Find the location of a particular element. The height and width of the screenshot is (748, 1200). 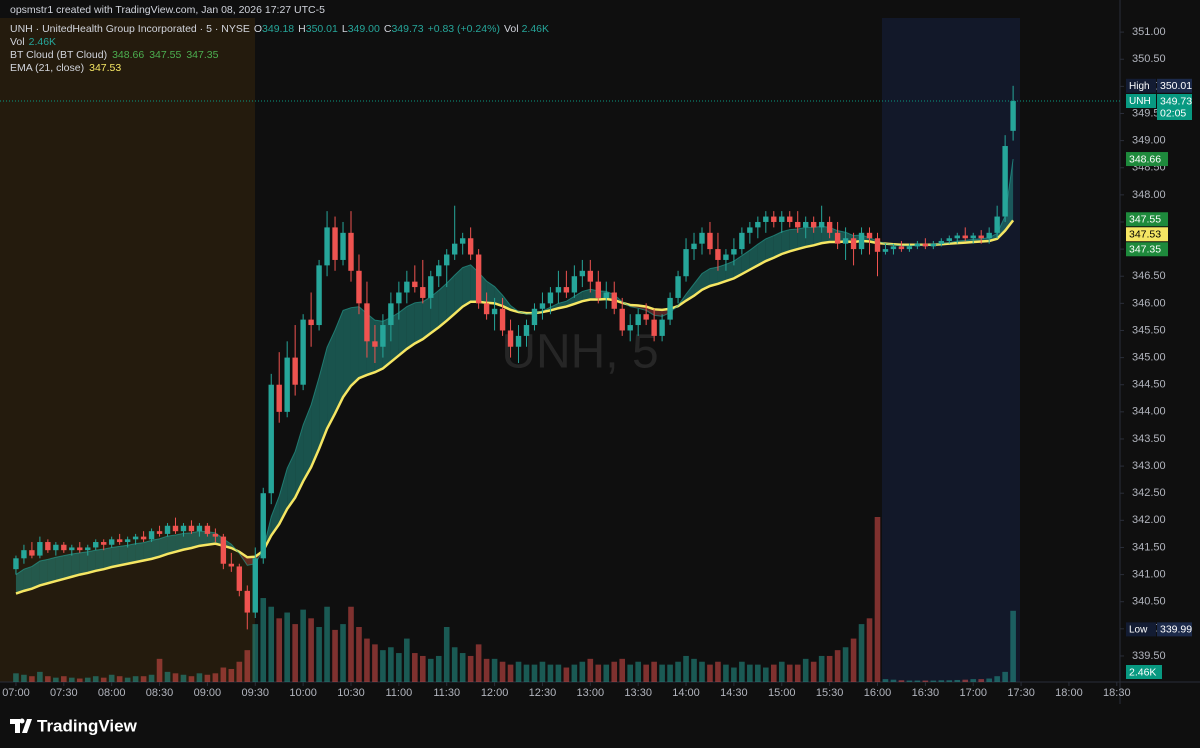

cloud-value: 347.55 is located at coordinates (165, 55).